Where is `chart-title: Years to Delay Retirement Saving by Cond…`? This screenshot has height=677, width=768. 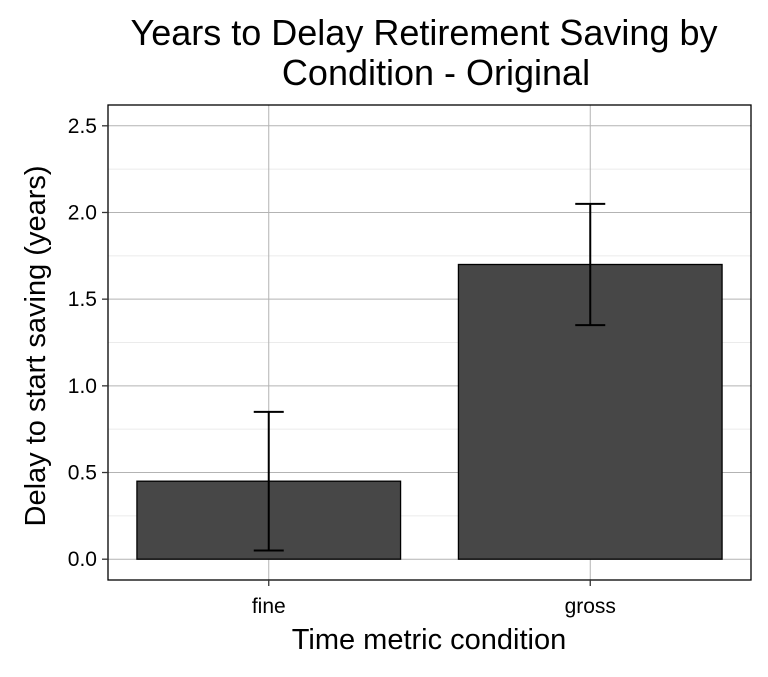
chart-title: Years to Delay Retirement Saving by Cond… is located at coordinates (424, 52).